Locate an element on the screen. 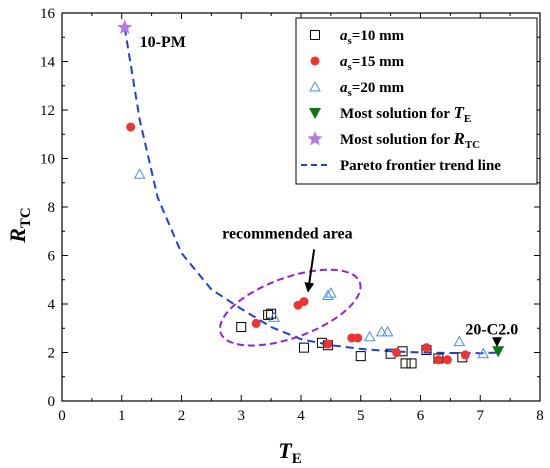 The width and height of the screenshot is (550, 468). y-tick-labels: 0 2 4 6 8 10 12 14 16 is located at coordinates (48, 208).